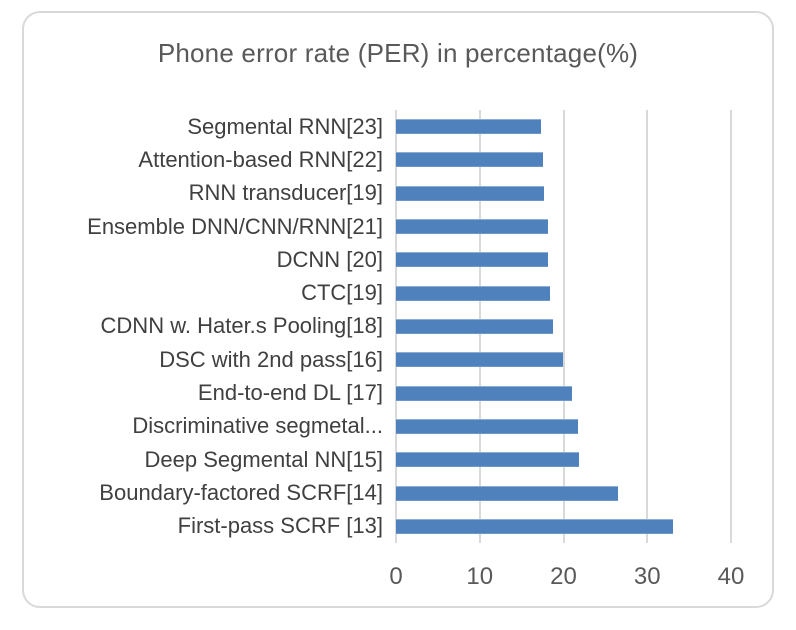 The image size is (796, 630). I want to click on category-label: RNN transducer[19], so click(285, 193).